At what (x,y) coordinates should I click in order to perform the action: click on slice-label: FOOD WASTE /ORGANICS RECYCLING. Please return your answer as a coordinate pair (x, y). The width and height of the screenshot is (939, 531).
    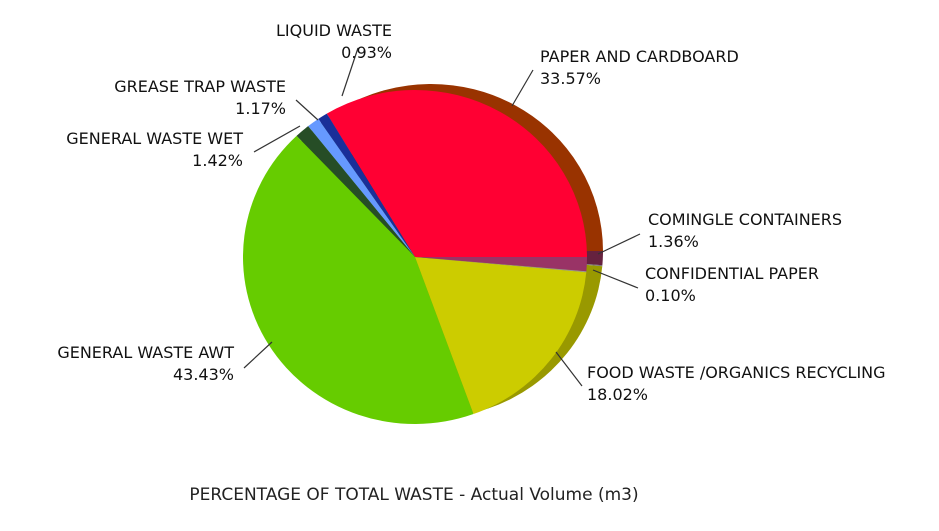
    Looking at the image, I should click on (736, 372).